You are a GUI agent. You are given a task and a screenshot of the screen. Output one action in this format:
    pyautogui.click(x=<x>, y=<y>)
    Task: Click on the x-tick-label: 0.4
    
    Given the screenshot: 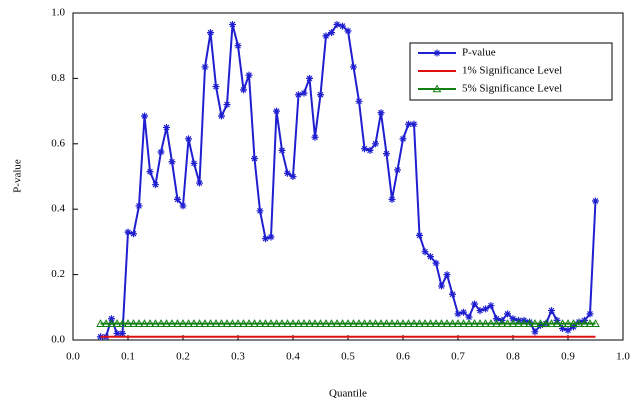 What is the action you would take?
    pyautogui.click(x=293, y=357)
    